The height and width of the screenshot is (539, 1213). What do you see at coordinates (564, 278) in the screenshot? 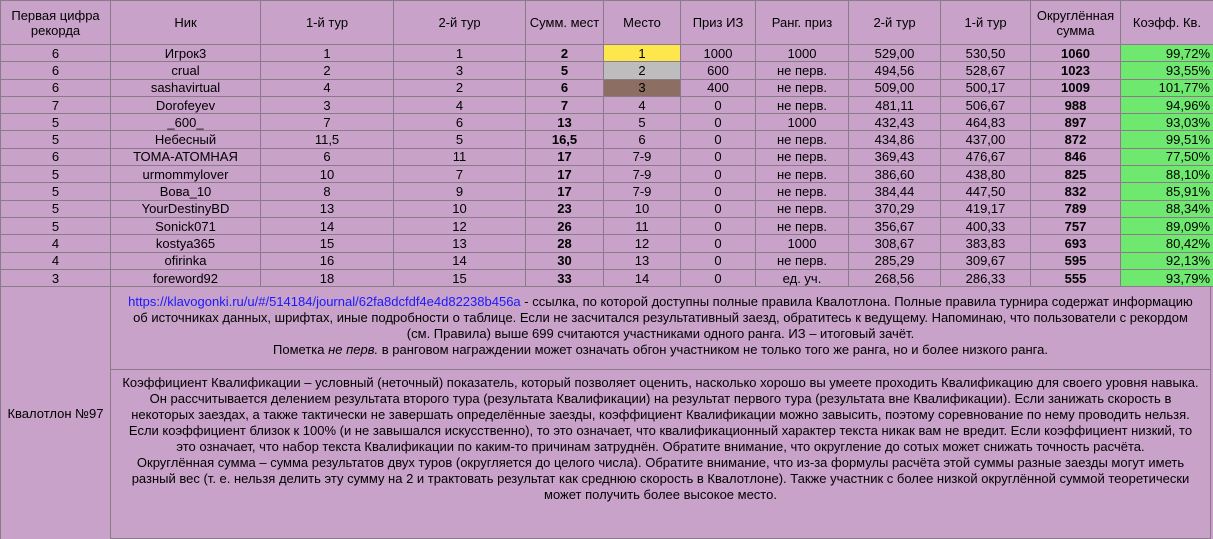
I see `table-cell: 33` at bounding box center [564, 278].